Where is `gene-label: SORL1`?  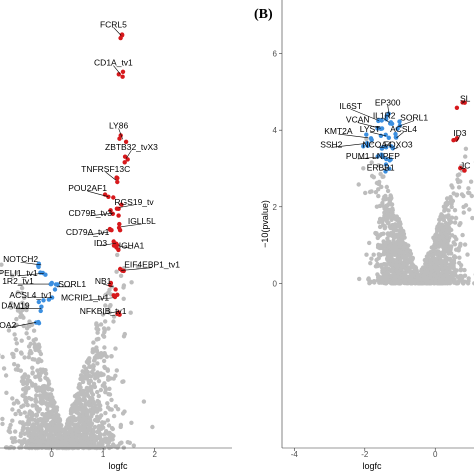 gene-label: SORL1 is located at coordinates (72, 284).